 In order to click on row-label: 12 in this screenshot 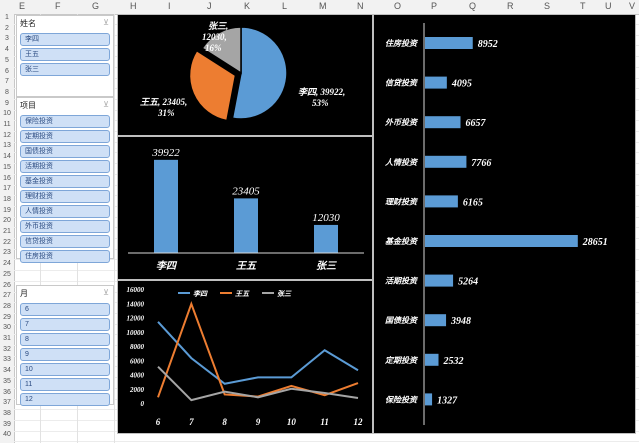, I will do `click(7, 135)`.